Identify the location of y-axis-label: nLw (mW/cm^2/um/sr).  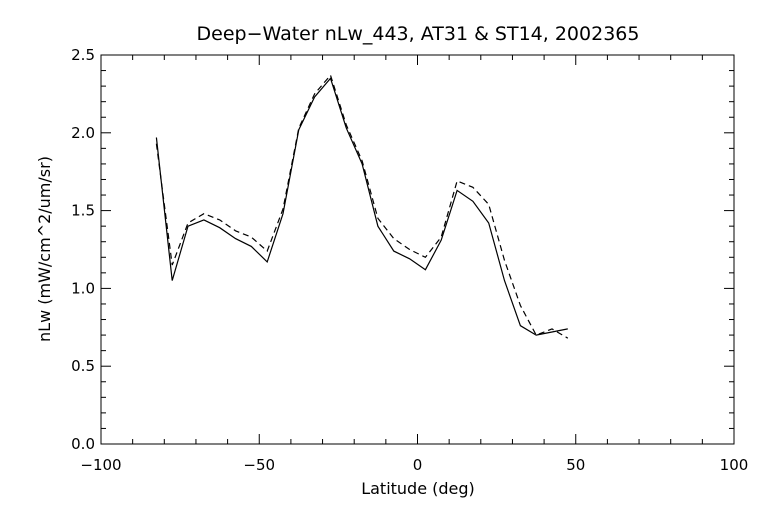
(44, 249).